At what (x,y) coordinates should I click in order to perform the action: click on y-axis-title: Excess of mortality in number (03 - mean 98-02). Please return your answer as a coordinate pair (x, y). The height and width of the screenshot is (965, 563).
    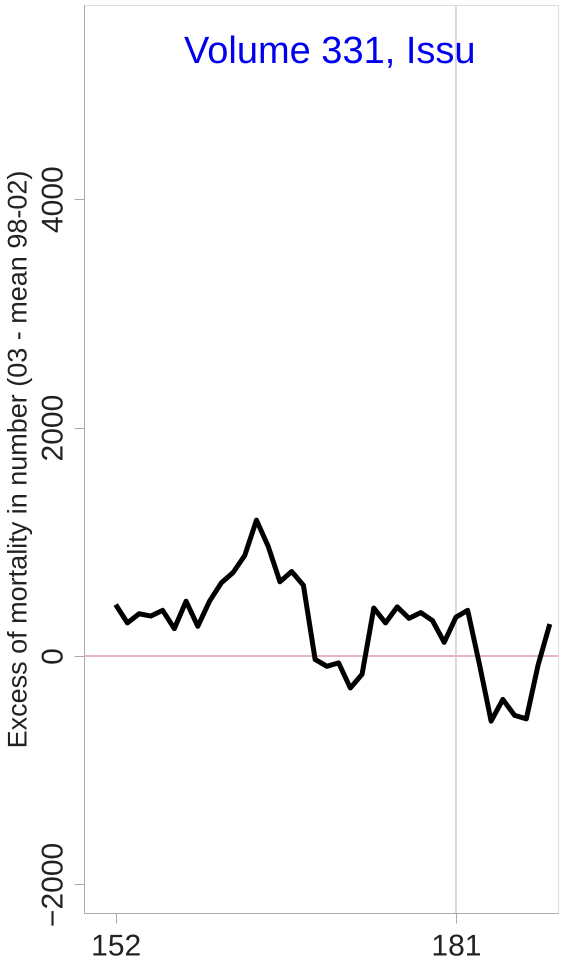
    Looking at the image, I should click on (17, 459).